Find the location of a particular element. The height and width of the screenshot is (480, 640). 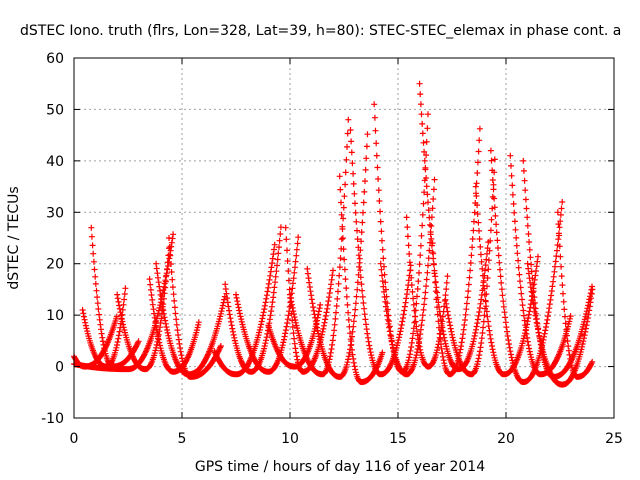

x-tick-label: 5 is located at coordinates (182, 439).